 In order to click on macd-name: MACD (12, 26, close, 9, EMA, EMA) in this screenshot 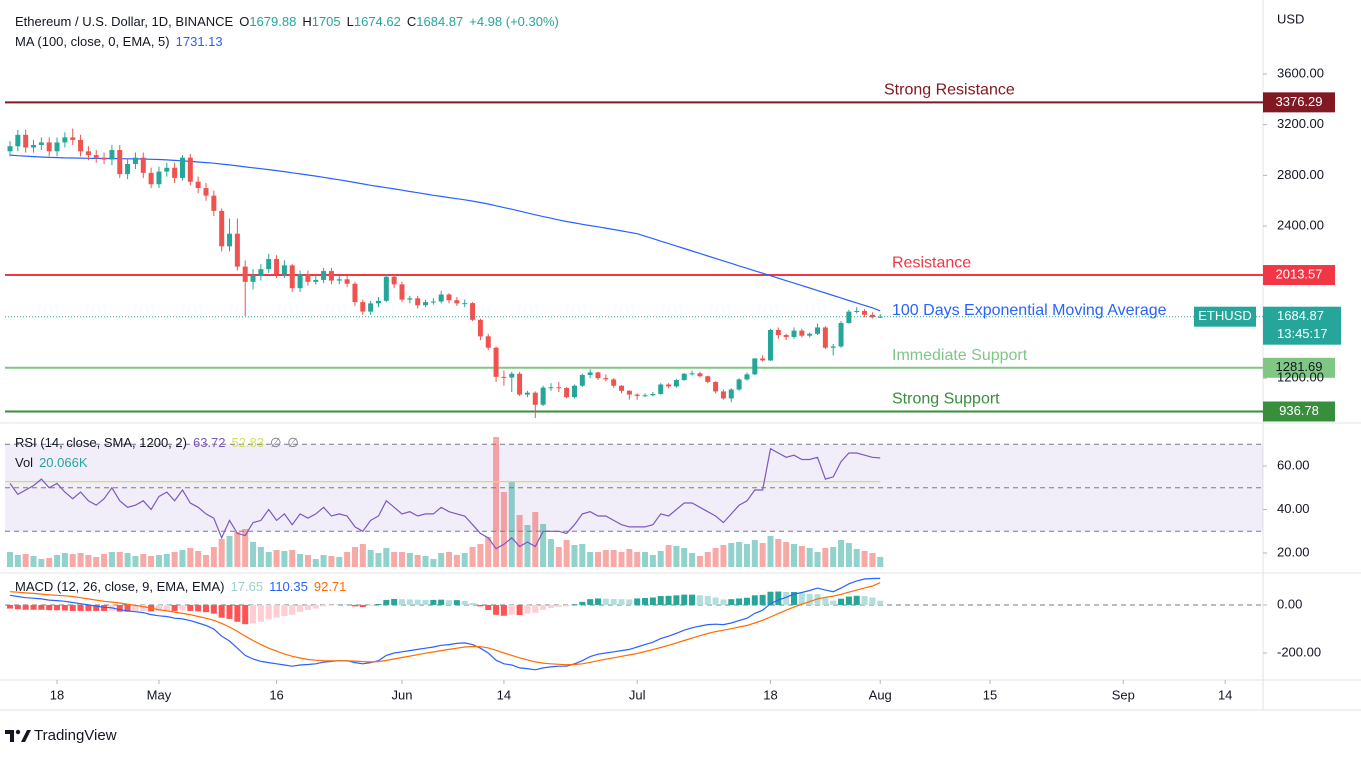, I will do `click(120, 586)`.